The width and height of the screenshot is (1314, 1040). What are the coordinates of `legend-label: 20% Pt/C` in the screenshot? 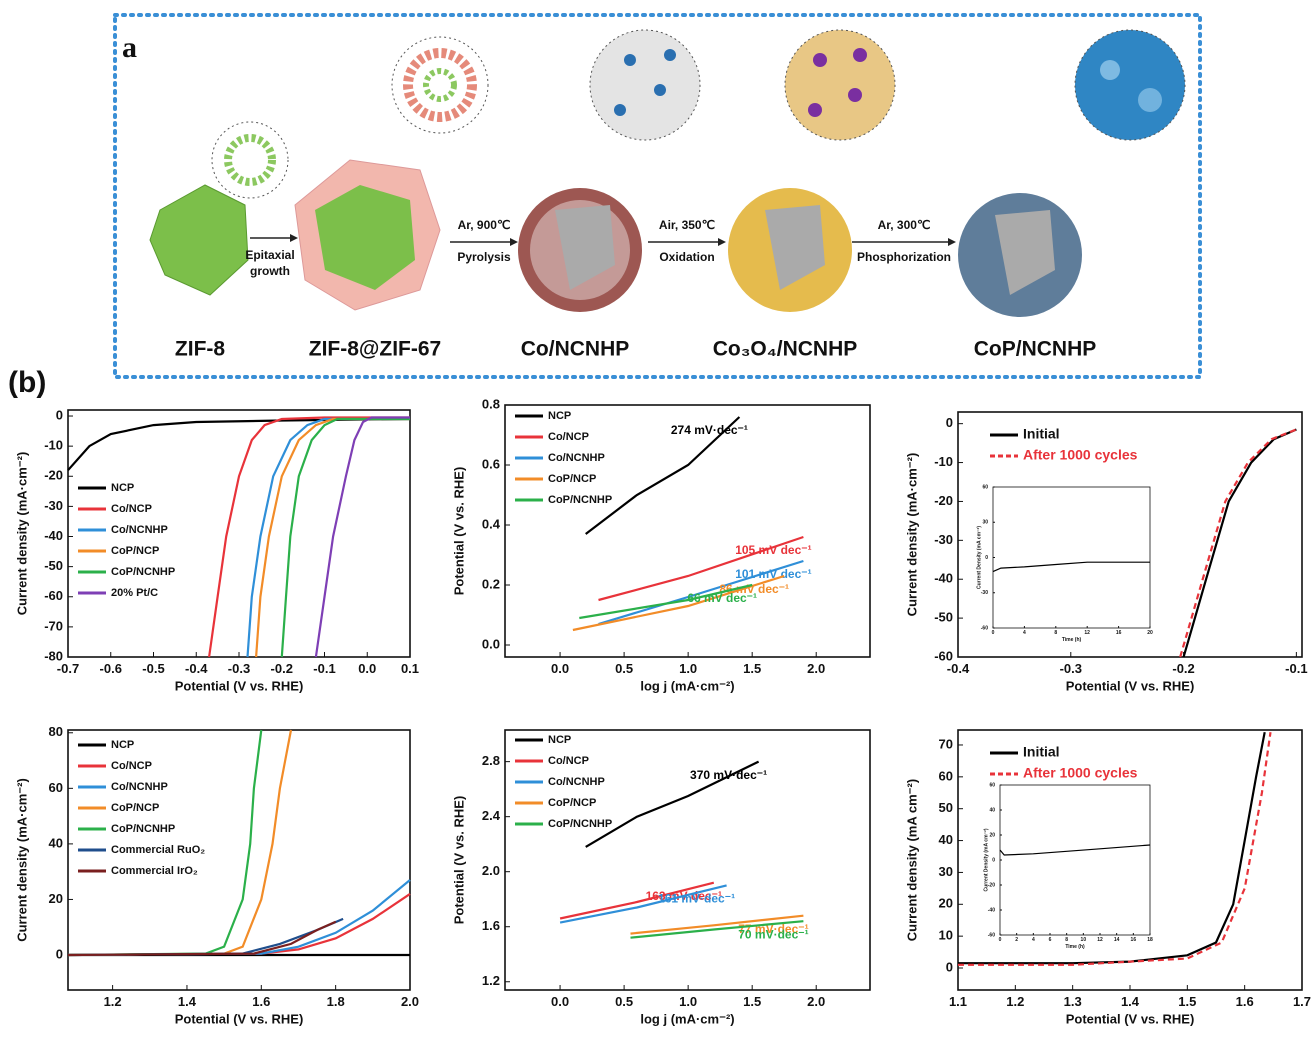 It's located at (134, 593).